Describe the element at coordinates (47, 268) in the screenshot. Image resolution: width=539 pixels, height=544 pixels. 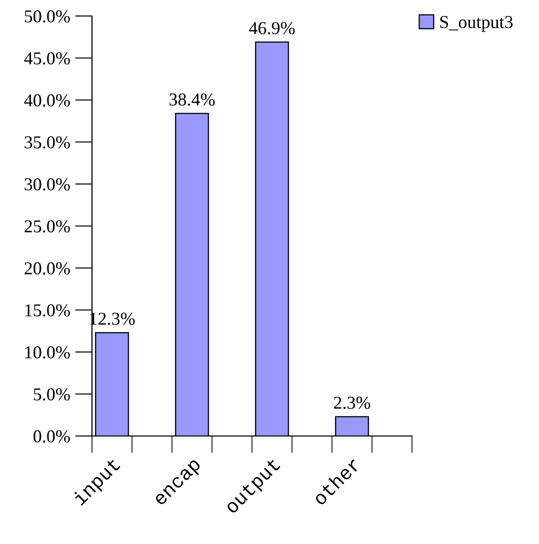
I see `y-tick-label: 20.0%` at that location.